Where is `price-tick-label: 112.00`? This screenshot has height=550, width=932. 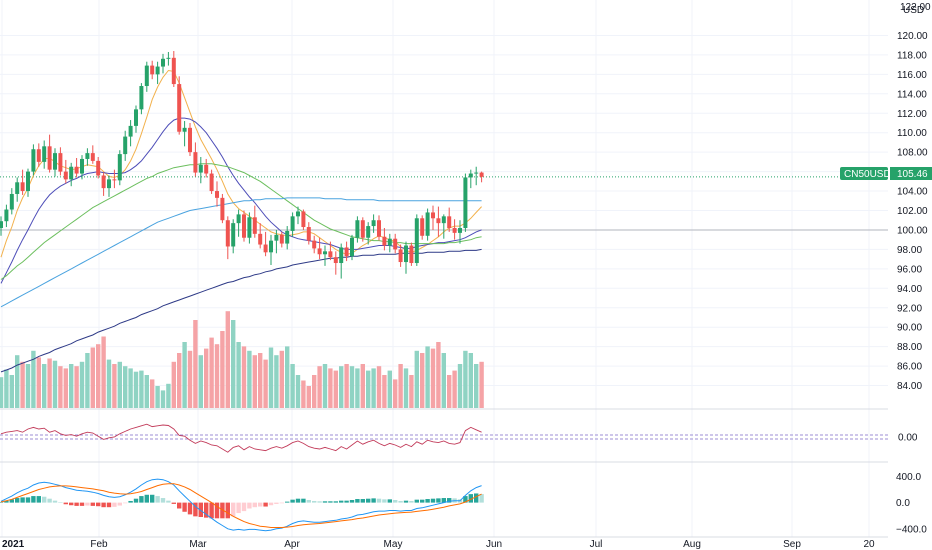
price-tick-label: 112.00 is located at coordinates (912, 114).